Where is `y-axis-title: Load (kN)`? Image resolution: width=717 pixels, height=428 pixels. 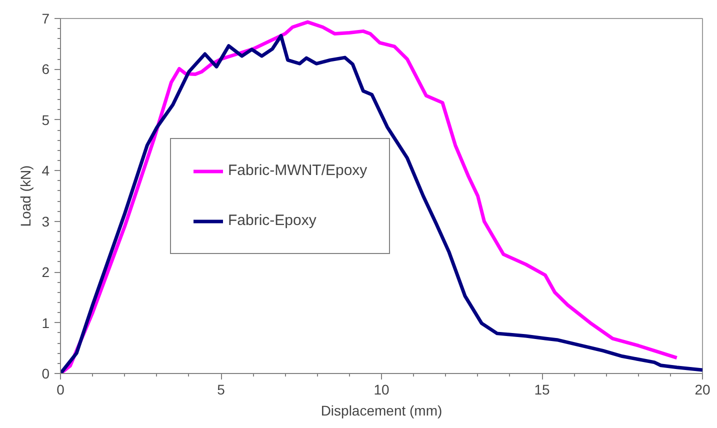 y-axis-title: Load (kN) is located at coordinates (26, 196).